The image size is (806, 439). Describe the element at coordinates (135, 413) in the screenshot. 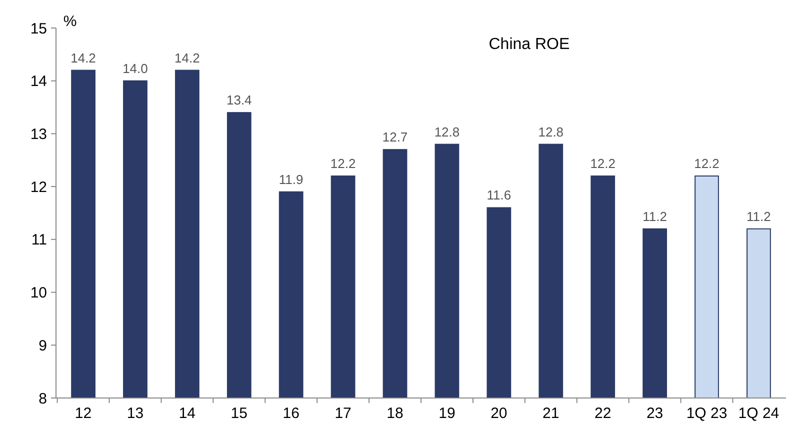

I see `x-tick-label: 13` at that location.